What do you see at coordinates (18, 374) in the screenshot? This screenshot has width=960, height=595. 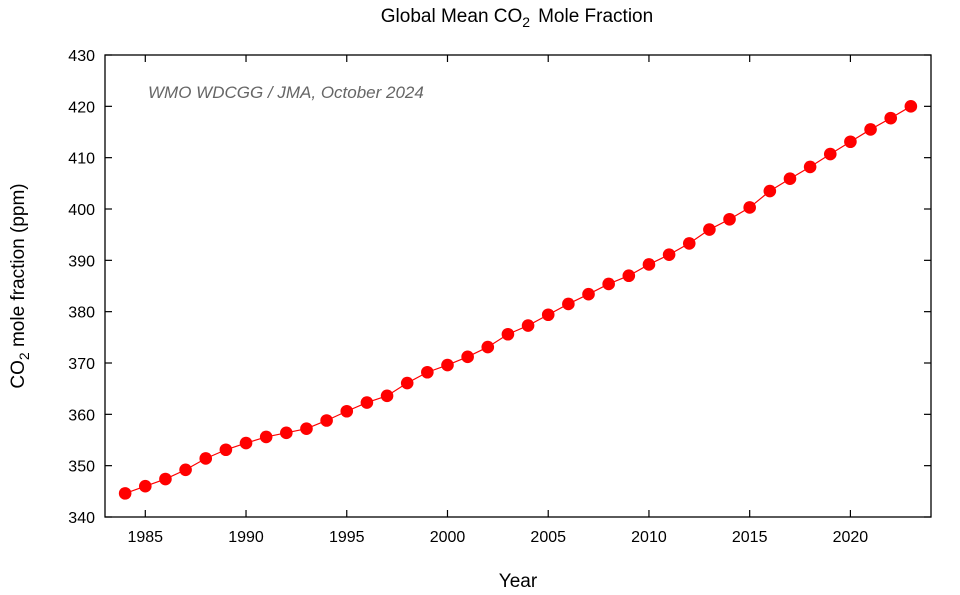 I see `y-axis-label-pre: CO` at bounding box center [18, 374].